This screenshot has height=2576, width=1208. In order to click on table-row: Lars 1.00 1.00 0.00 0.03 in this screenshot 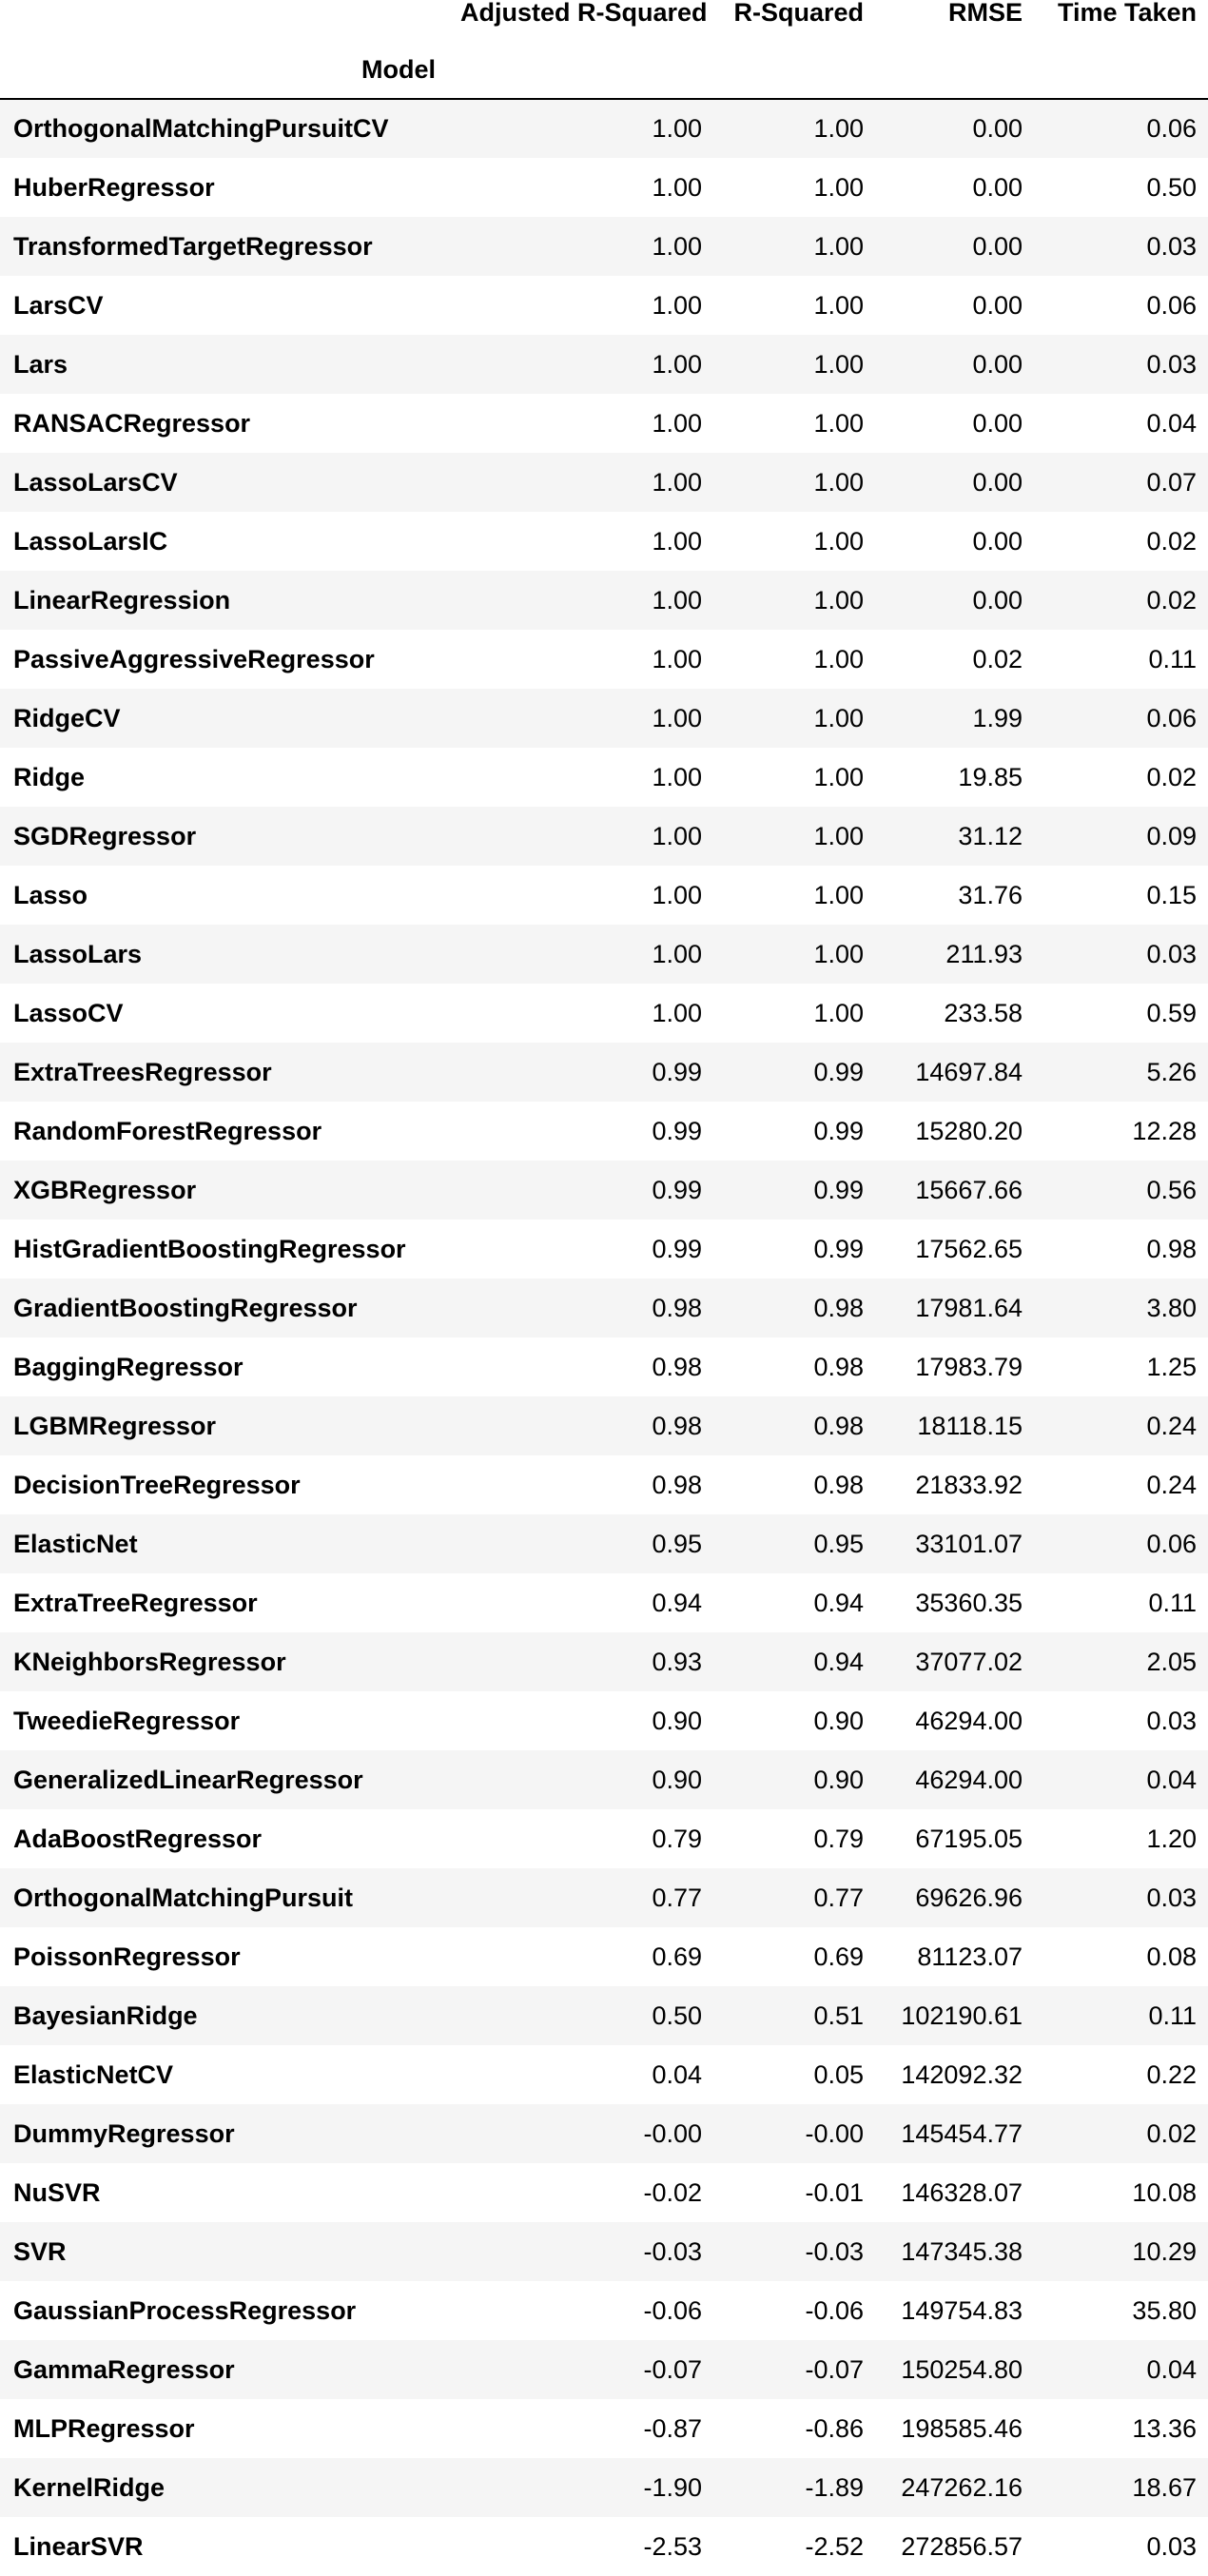, I will do `click(604, 365)`.